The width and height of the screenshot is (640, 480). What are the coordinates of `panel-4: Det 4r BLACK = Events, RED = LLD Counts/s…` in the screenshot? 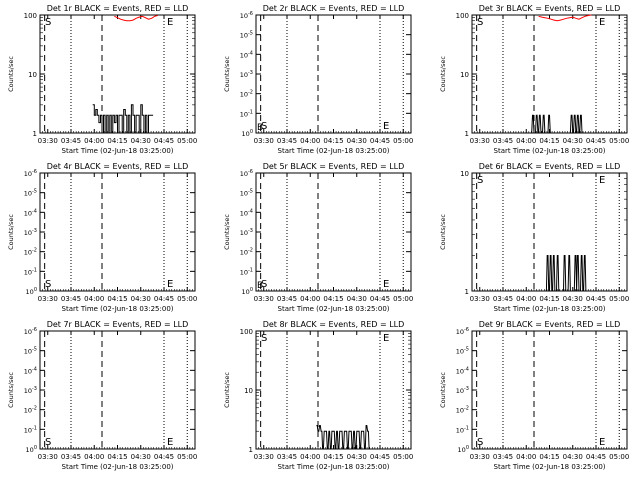 It's located at (102, 237).